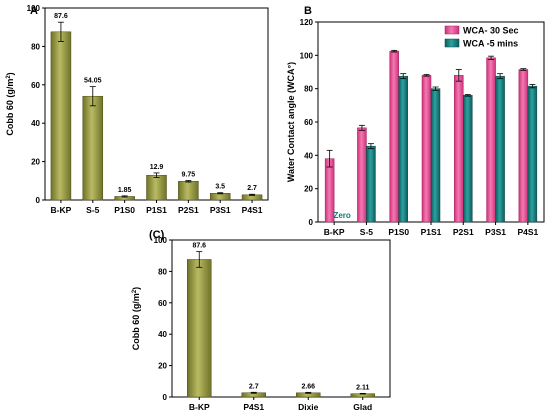 The height and width of the screenshot is (416, 550). I want to click on a-y-tick-label: 100, so click(34, 8).